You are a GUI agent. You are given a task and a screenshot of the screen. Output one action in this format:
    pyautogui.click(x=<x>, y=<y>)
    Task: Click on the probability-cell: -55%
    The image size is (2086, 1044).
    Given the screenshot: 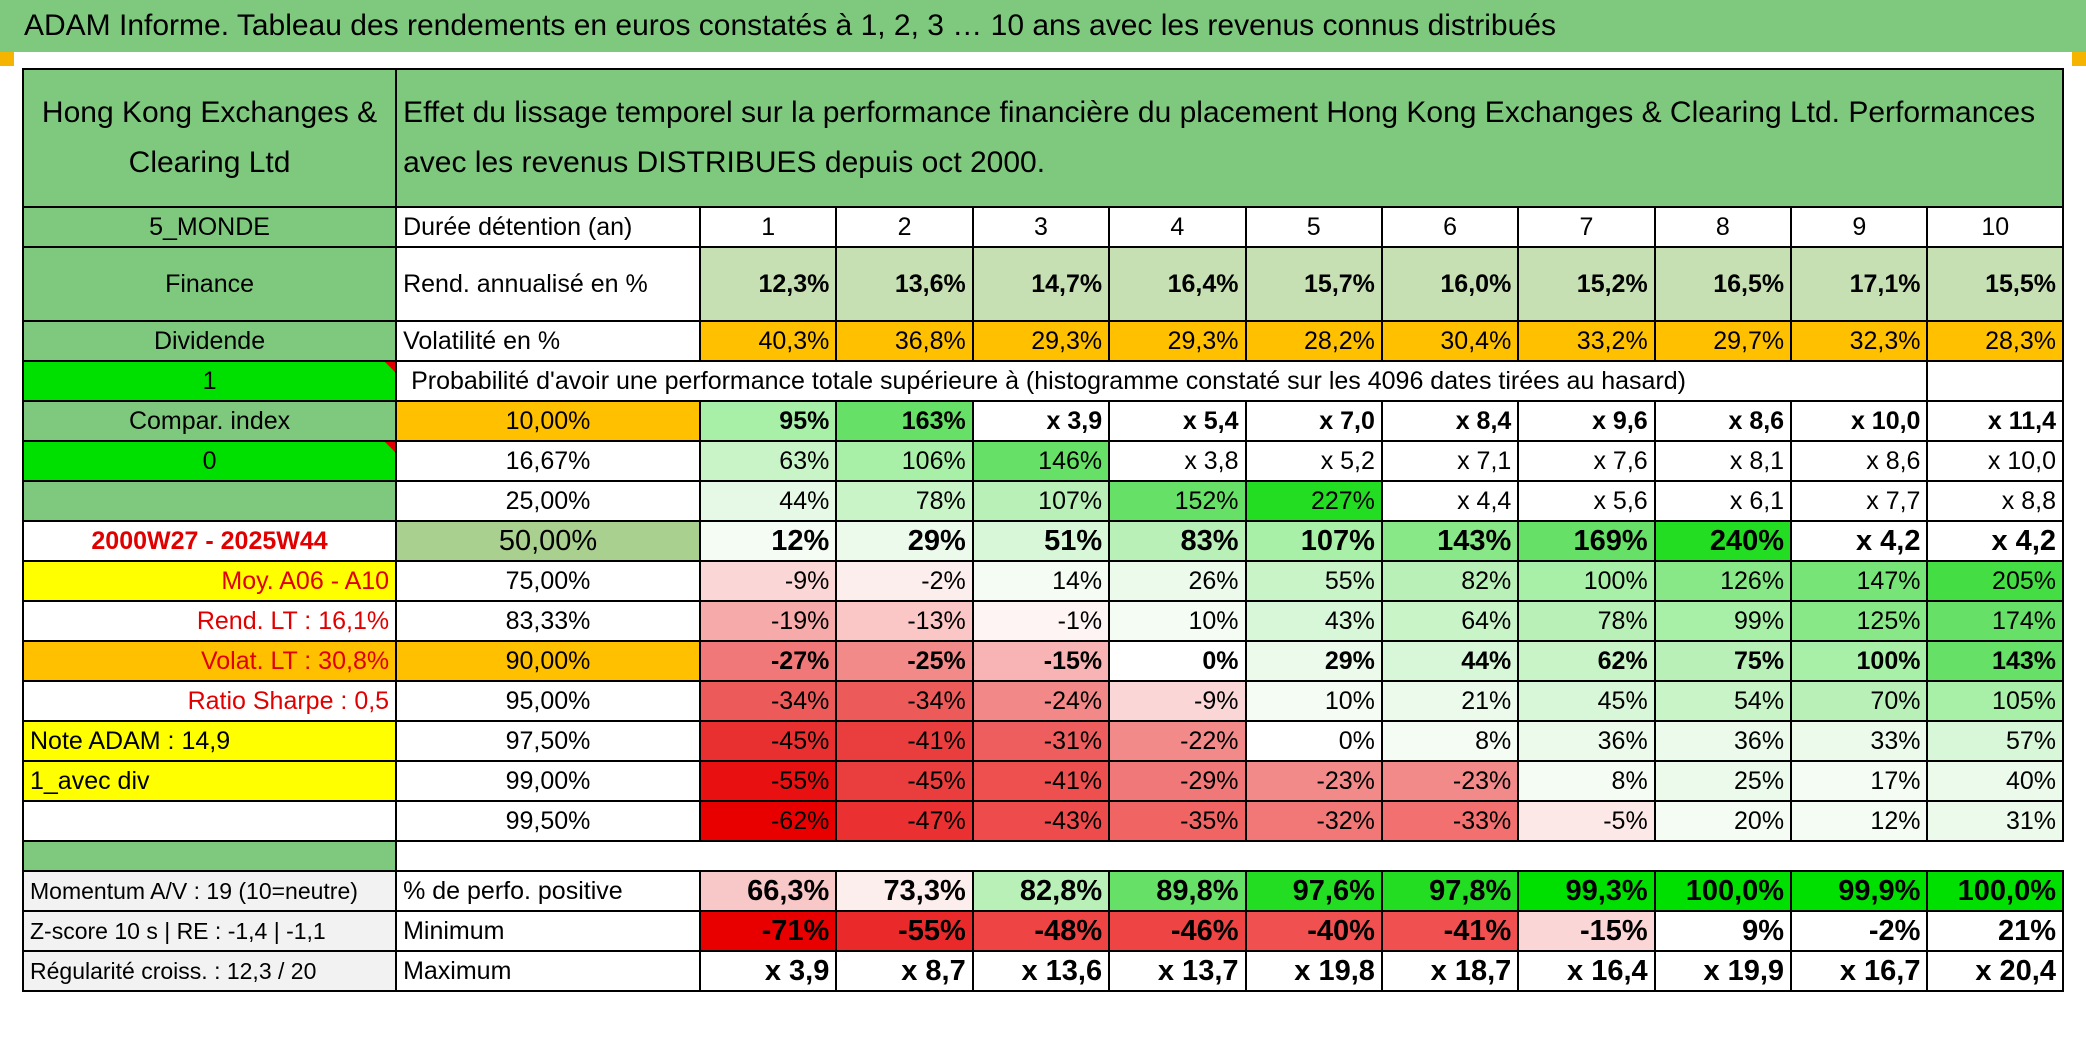 What is the action you would take?
    pyautogui.click(x=768, y=781)
    